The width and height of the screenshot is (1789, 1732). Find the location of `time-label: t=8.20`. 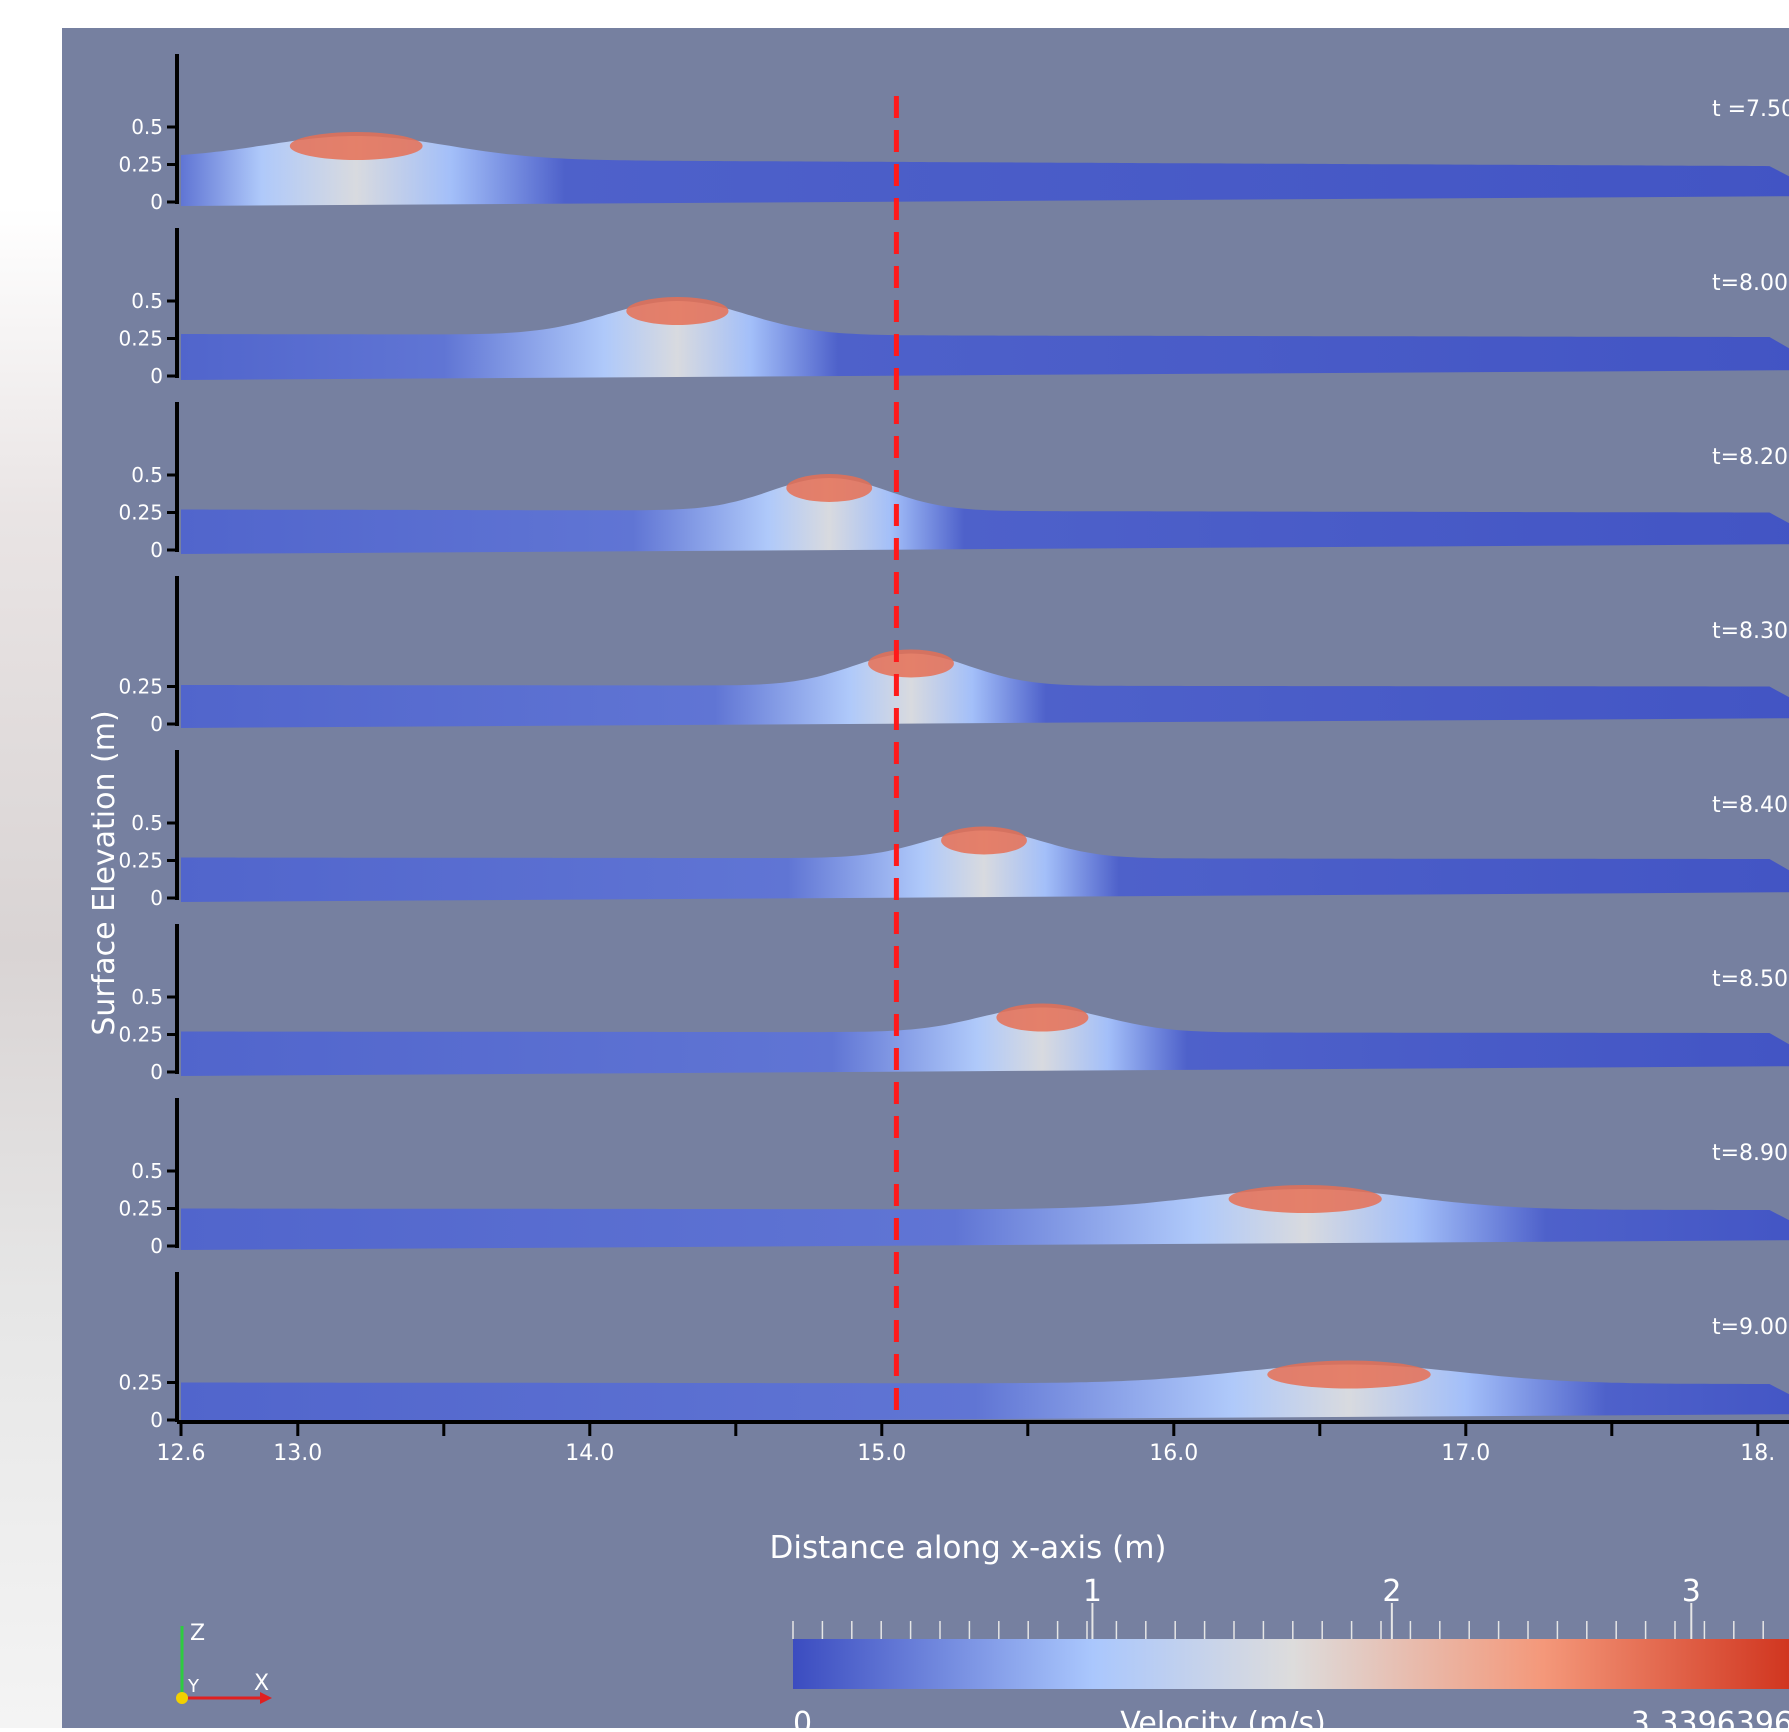

time-label: t=8.20 is located at coordinates (1750, 457).